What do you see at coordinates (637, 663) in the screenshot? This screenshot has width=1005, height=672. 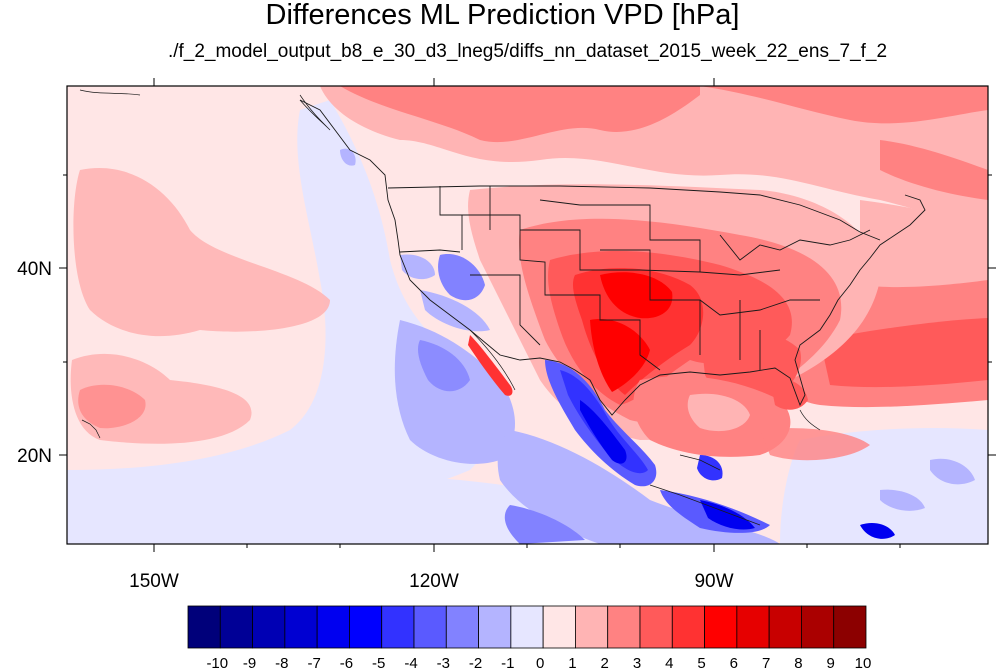 I see `colorbar-label: 3` at bounding box center [637, 663].